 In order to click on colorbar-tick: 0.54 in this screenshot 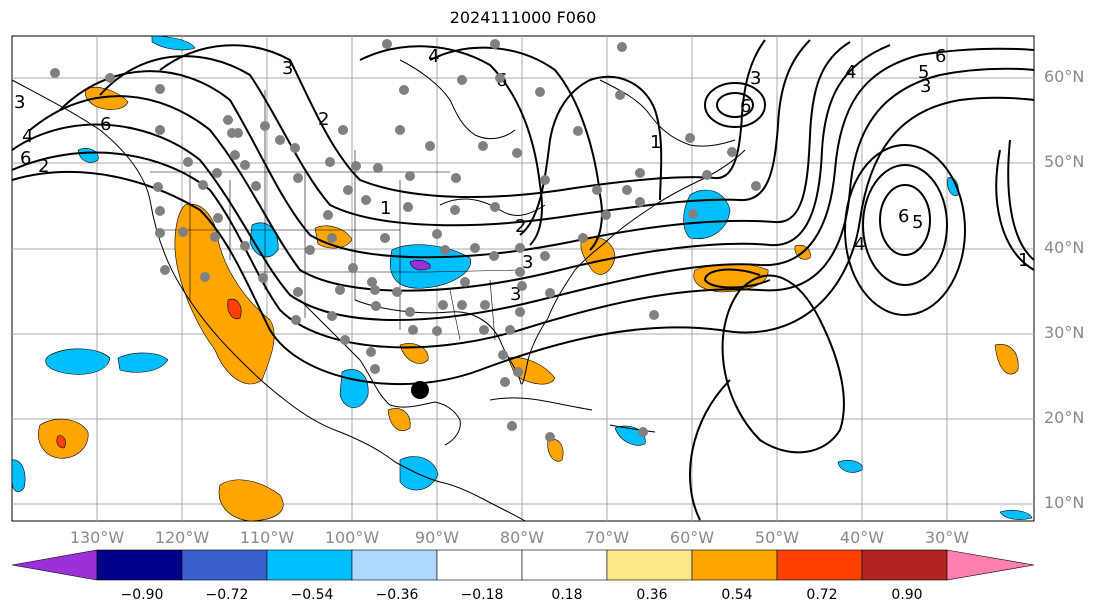, I will do `click(737, 595)`.